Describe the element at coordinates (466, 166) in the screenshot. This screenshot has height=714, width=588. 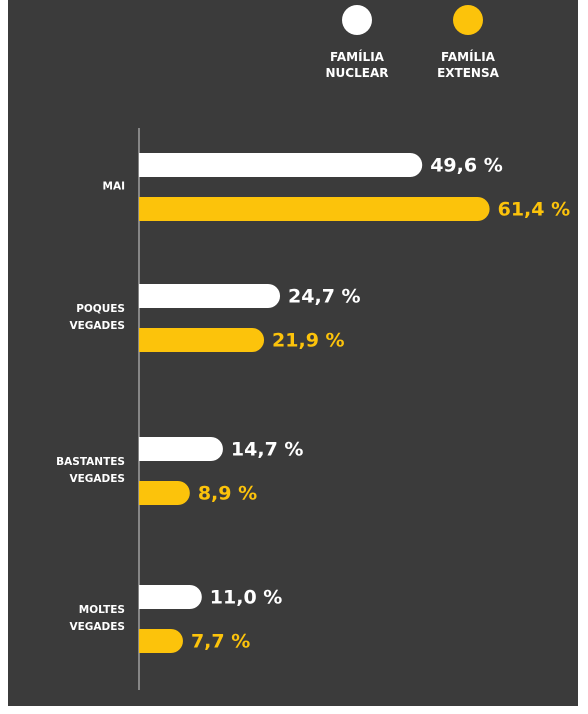
I see `value-label: 49,6 %` at that location.